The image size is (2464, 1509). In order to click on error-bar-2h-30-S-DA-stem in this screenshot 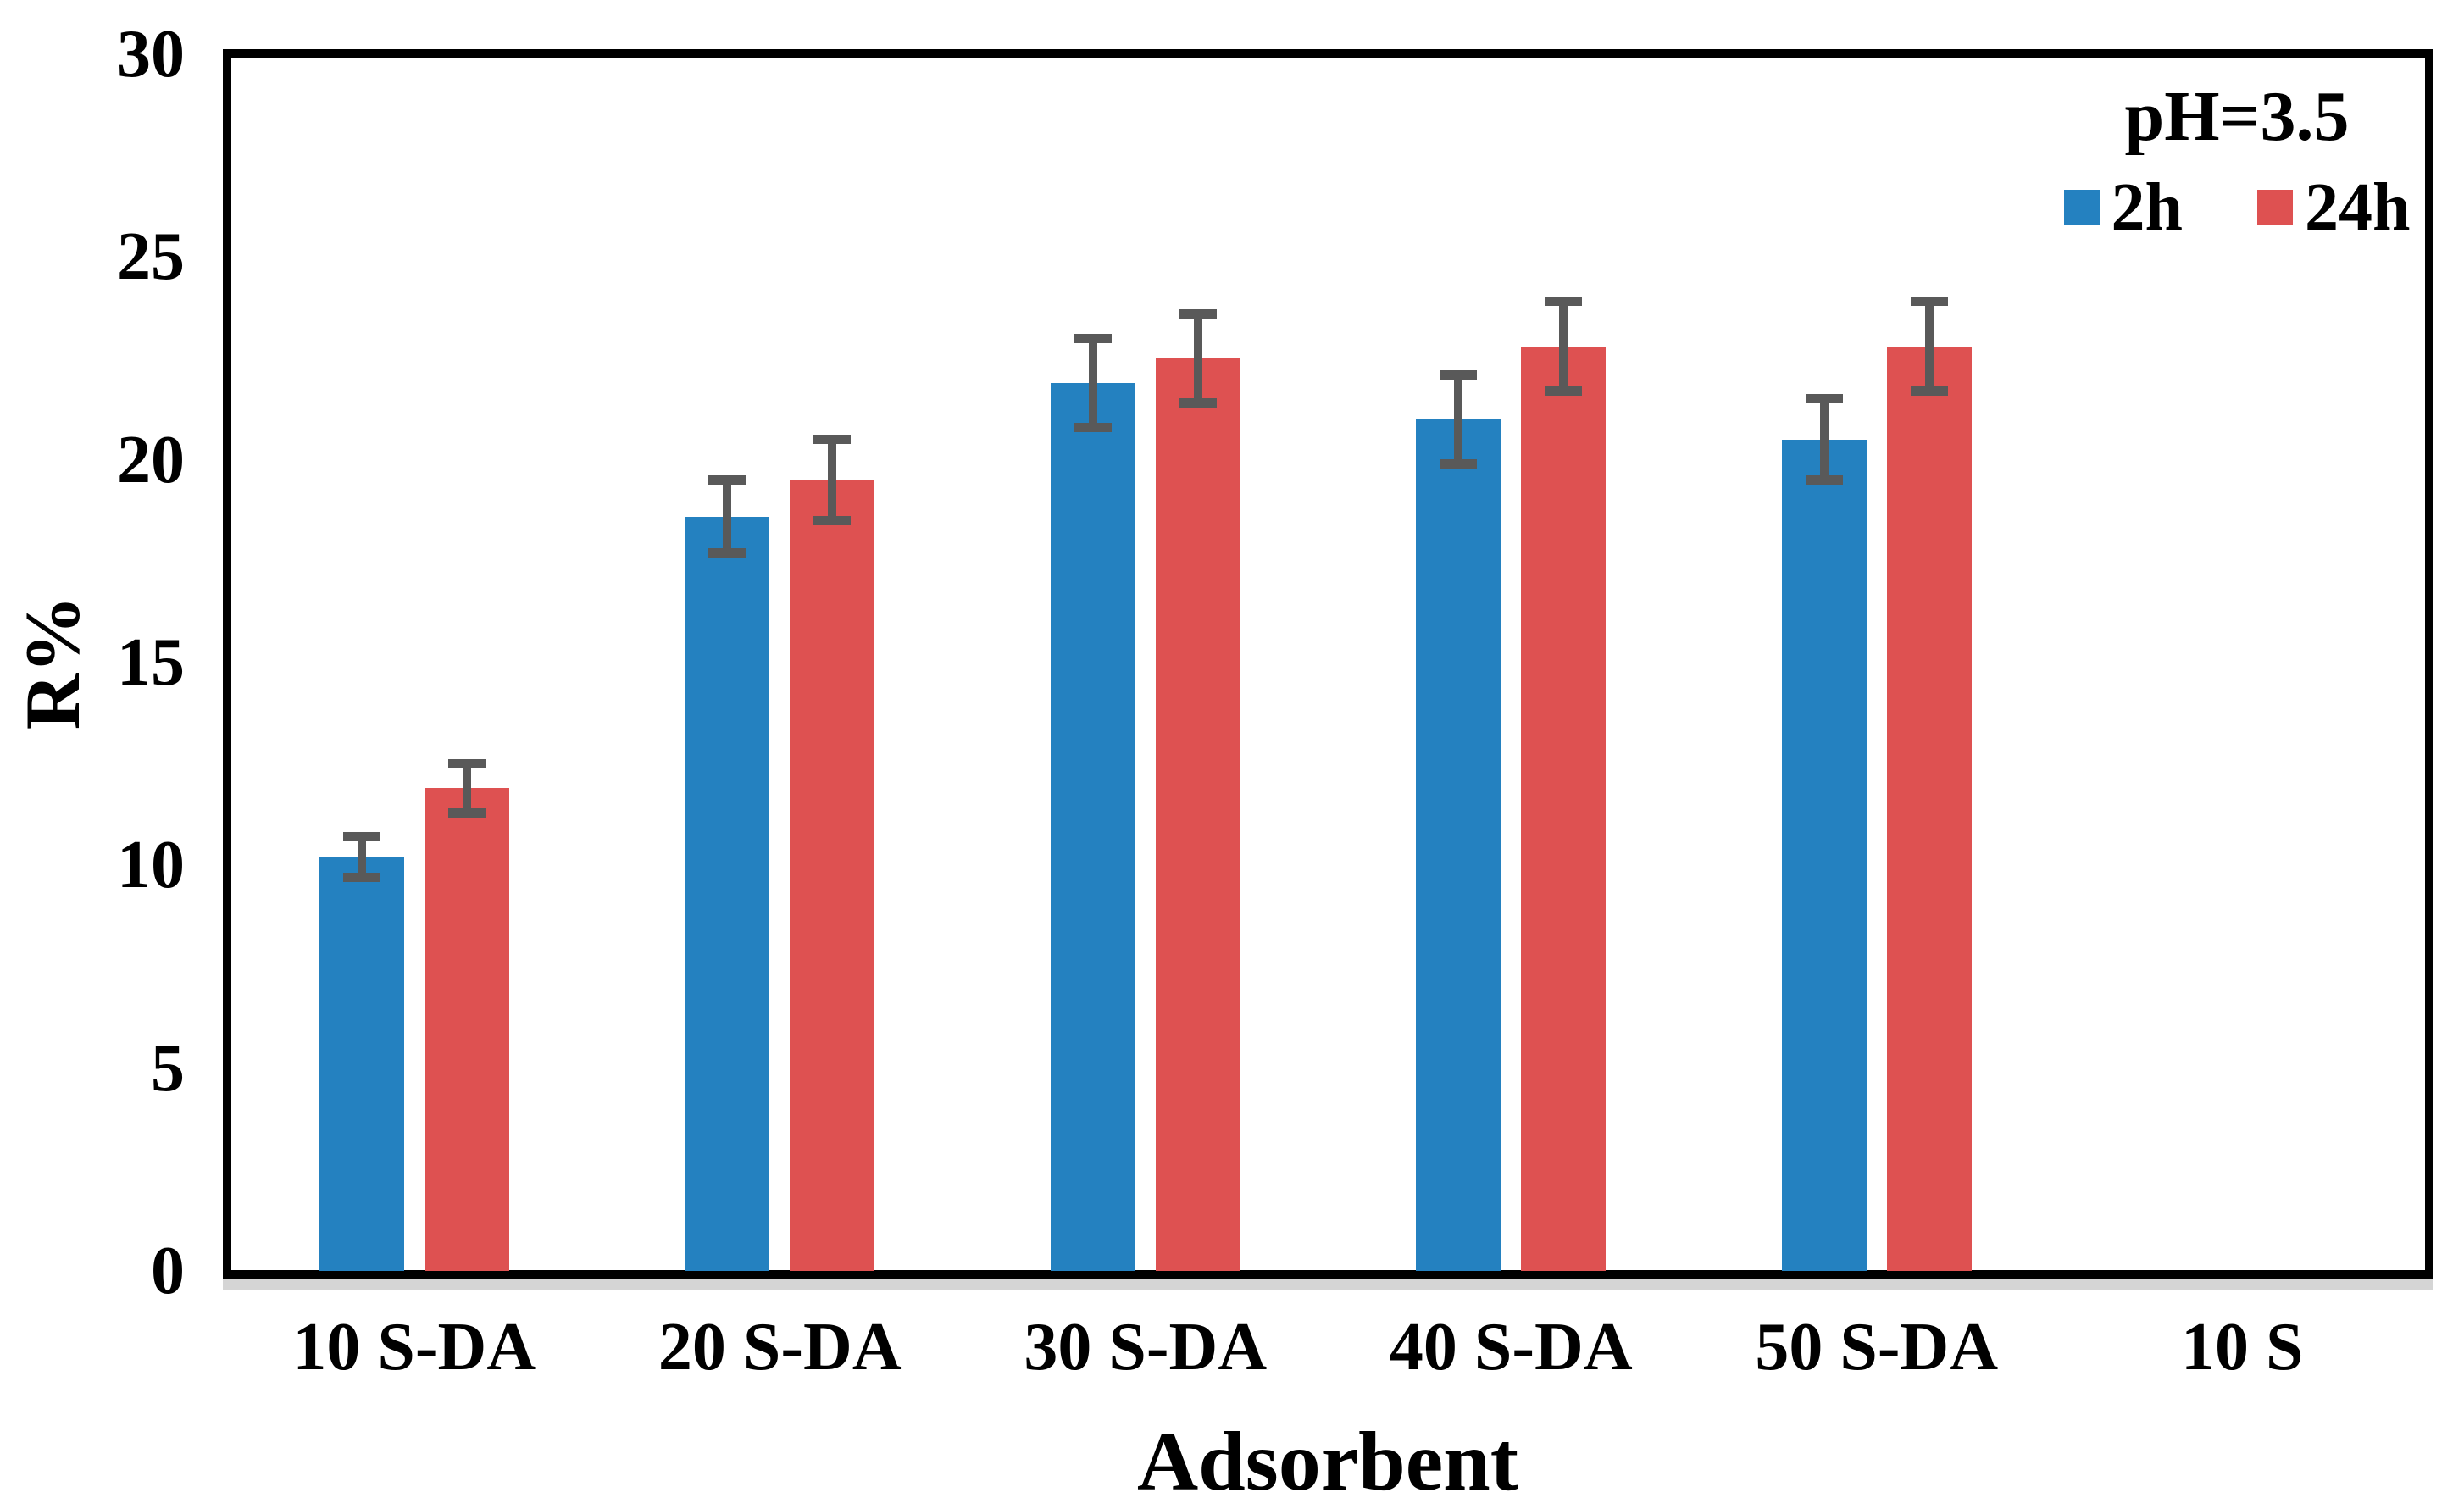, I will do `click(1092, 383)`.